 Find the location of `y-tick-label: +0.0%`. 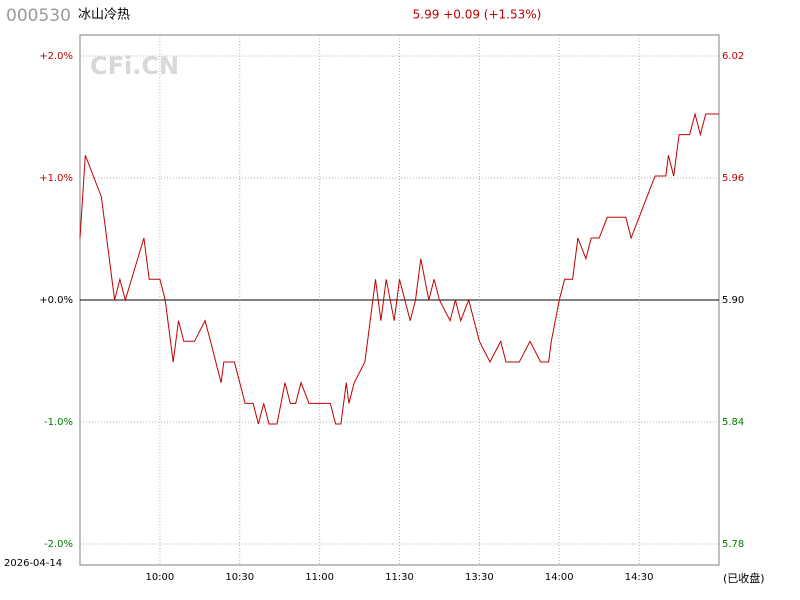

y-tick-label: +0.0% is located at coordinates (56, 300).